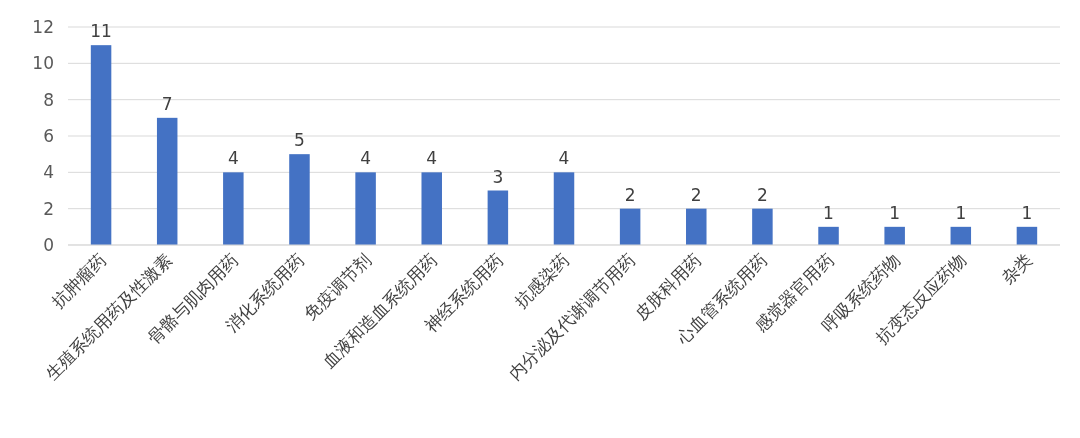 This screenshot has height=438, width=1080. What do you see at coordinates (299, 140) in the screenshot?
I see `data-label: 5` at bounding box center [299, 140].